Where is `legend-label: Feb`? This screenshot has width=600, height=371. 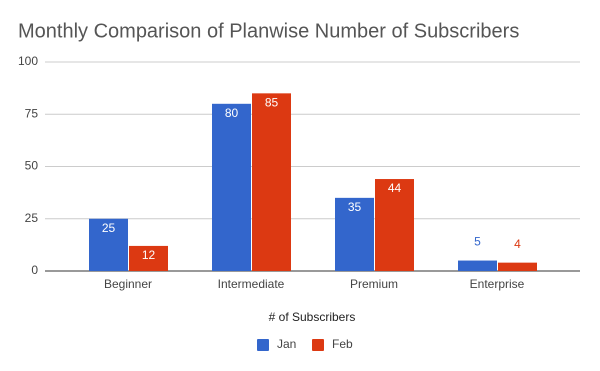 legend-label: Feb is located at coordinates (342, 344).